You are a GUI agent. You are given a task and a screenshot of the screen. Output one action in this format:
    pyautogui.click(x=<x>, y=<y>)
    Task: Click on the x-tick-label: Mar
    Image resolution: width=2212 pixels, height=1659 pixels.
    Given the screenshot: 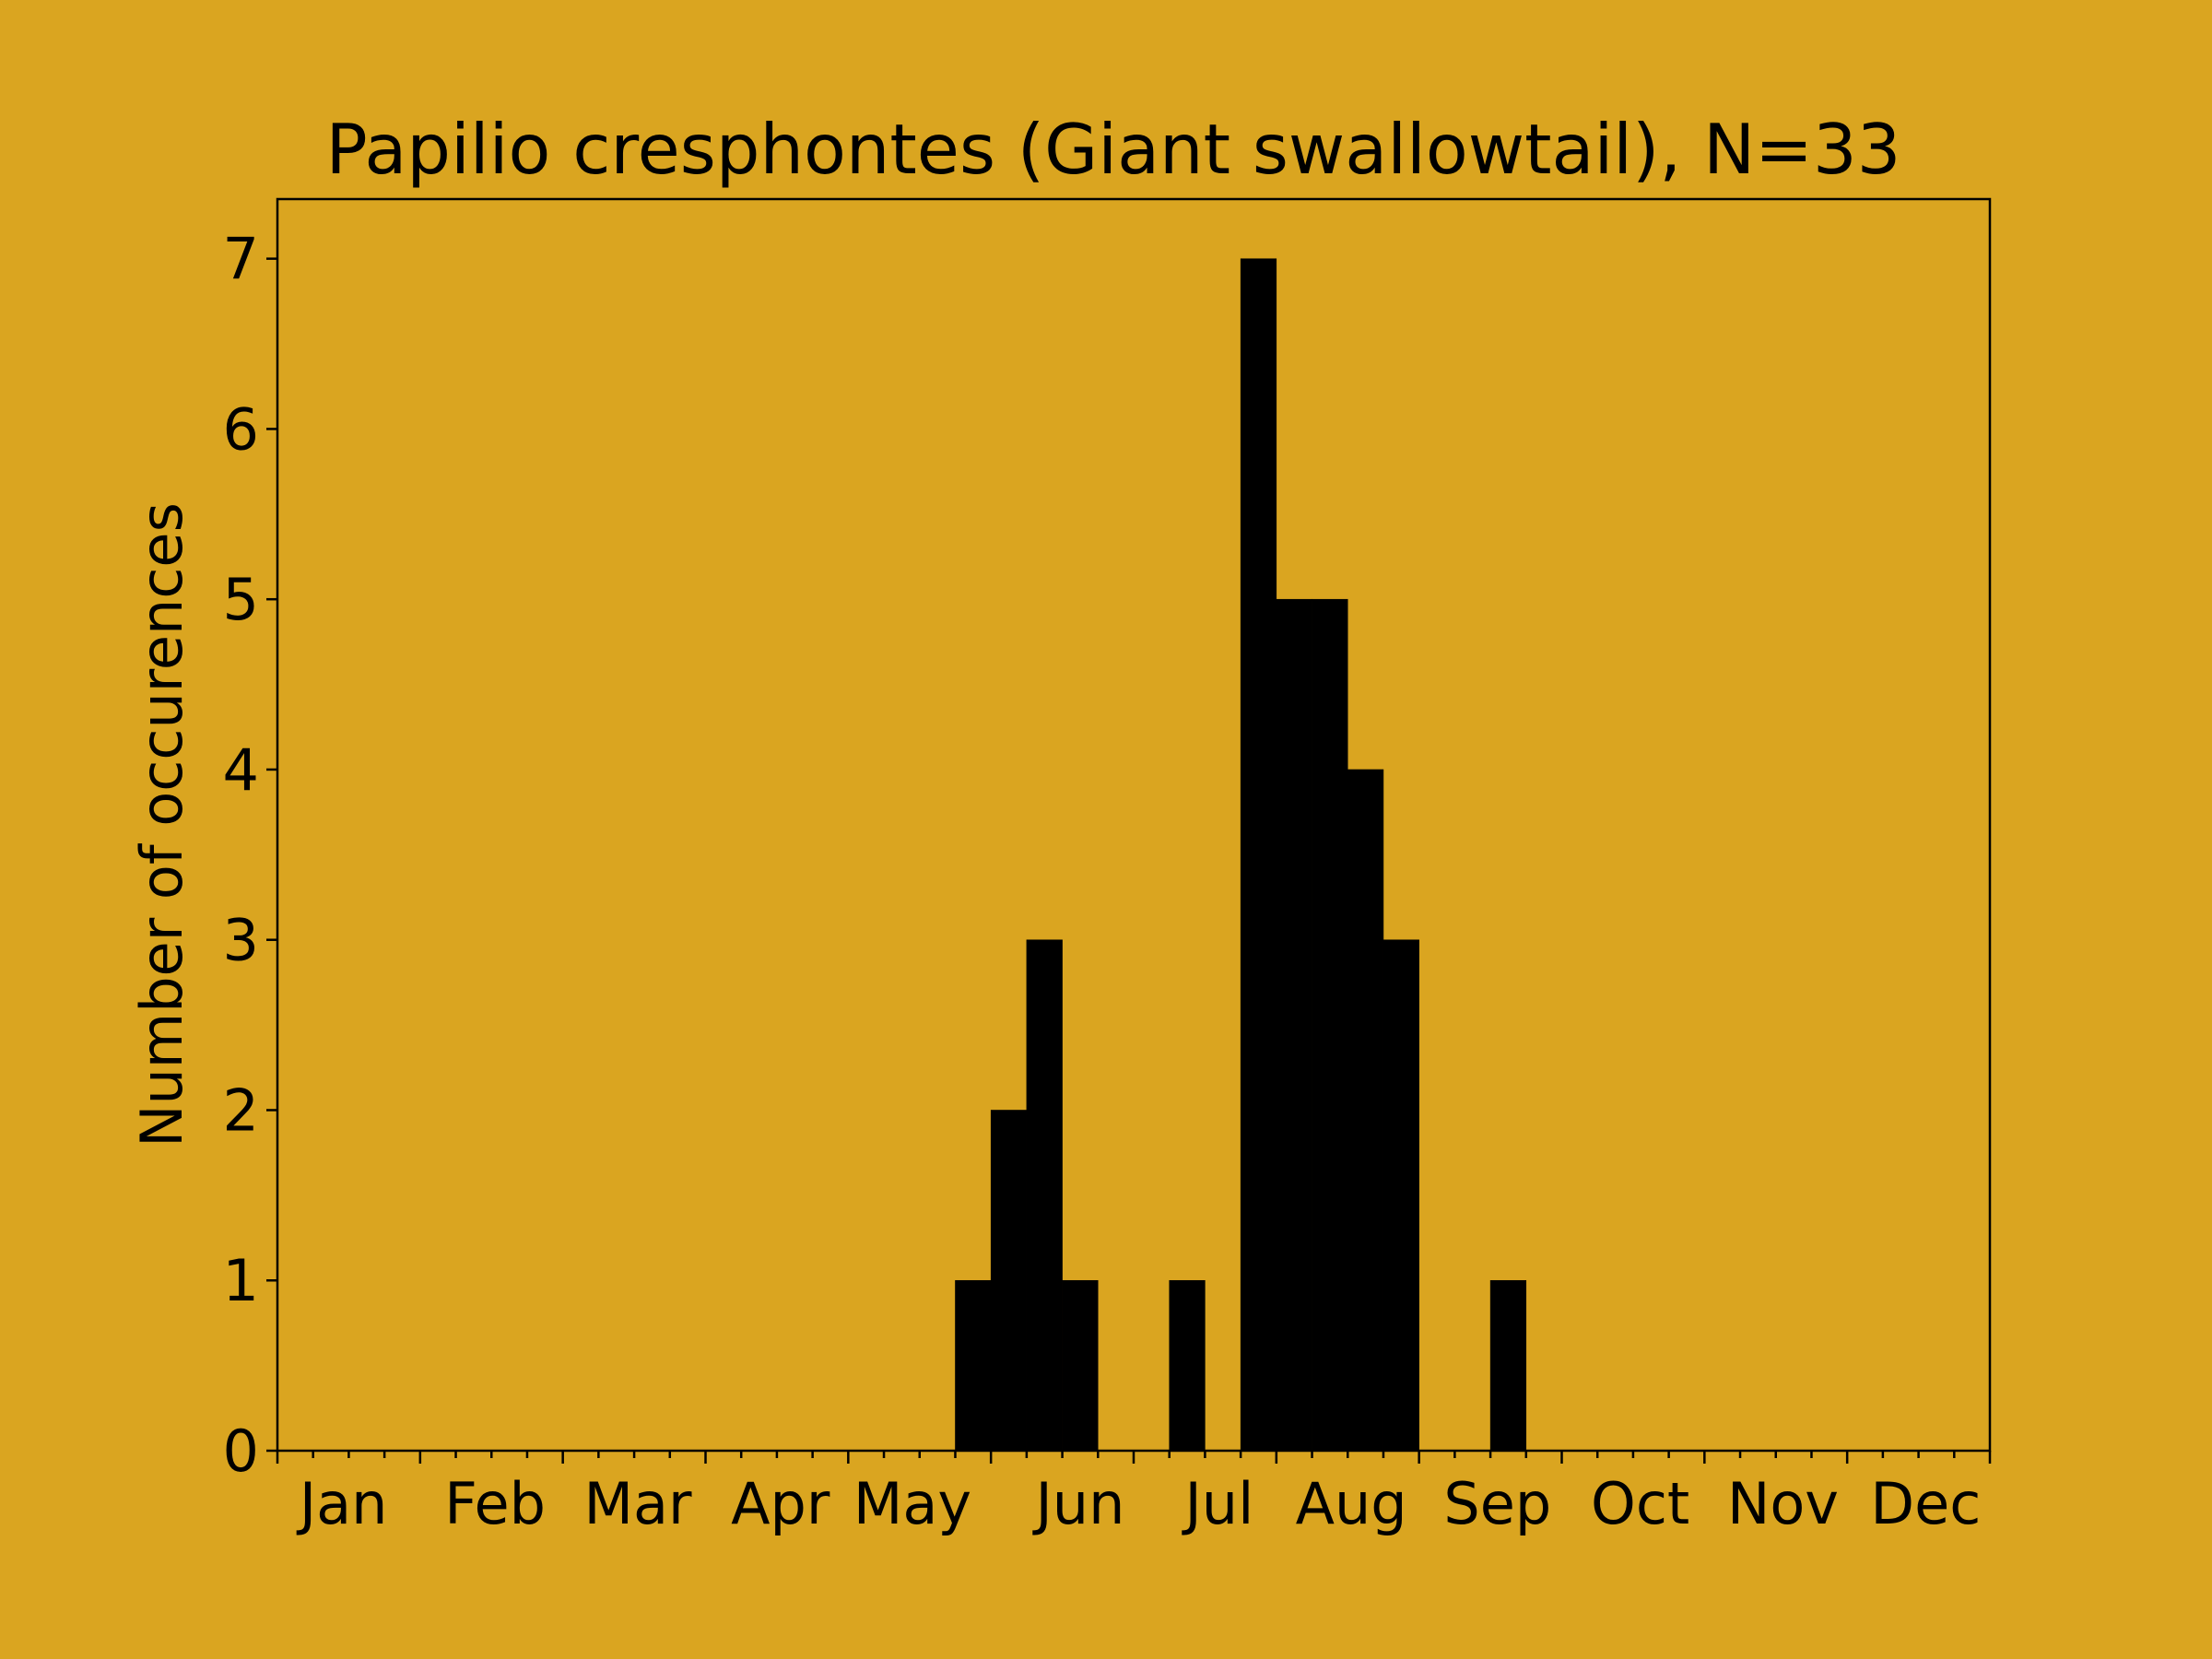 What is the action you would take?
    pyautogui.click(x=637, y=1503)
    